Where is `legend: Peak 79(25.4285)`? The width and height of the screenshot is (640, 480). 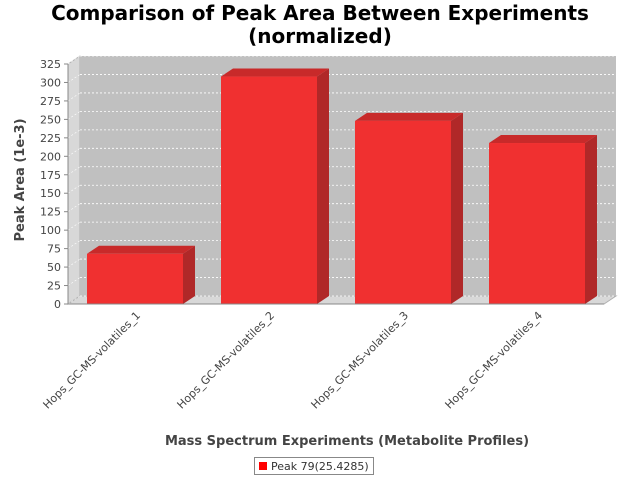
legend: Peak 79(25.4285) is located at coordinates (314, 466).